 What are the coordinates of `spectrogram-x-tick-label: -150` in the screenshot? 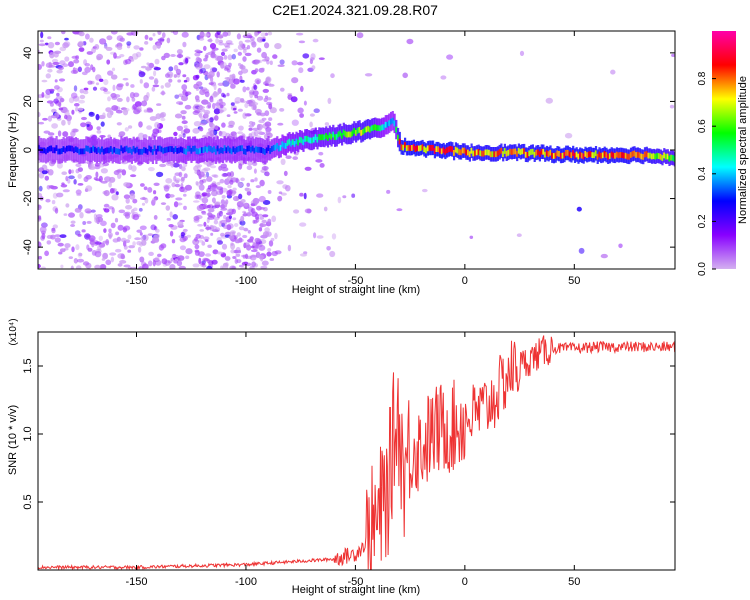 It's located at (136, 281).